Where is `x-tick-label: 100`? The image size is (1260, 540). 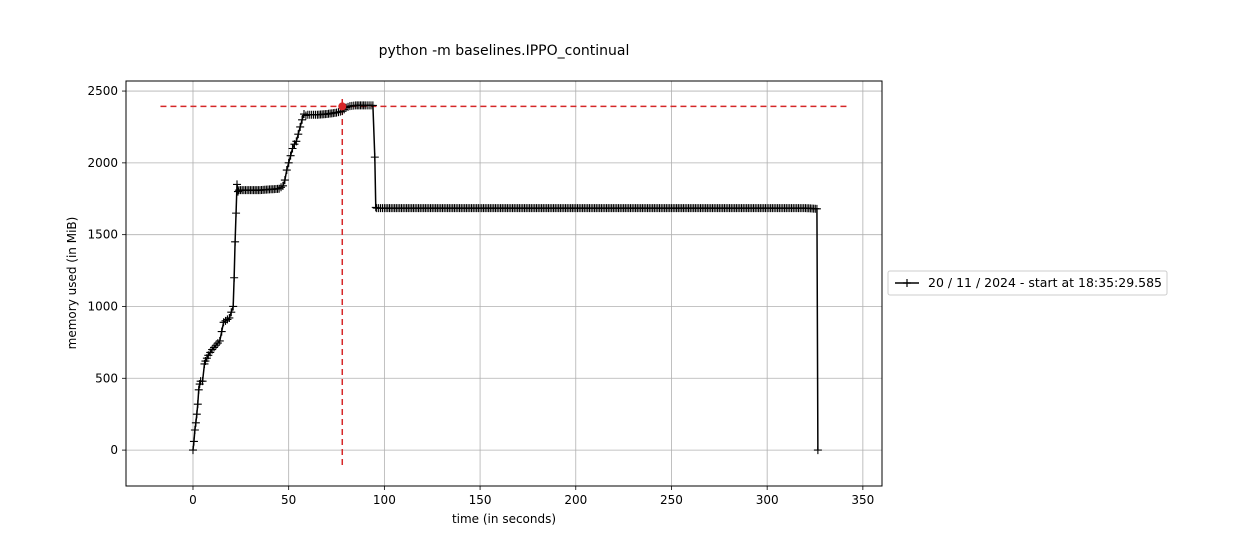
x-tick-label: 100 is located at coordinates (384, 500).